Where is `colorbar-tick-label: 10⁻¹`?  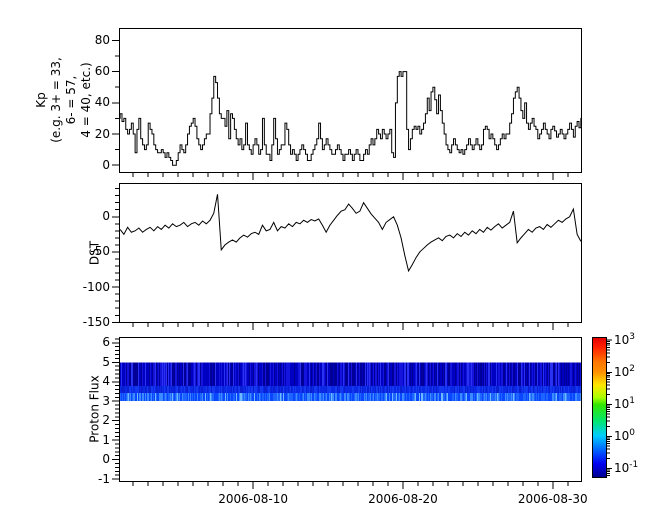
colorbar-tick-label: 10⁻¹ is located at coordinates (626, 467).